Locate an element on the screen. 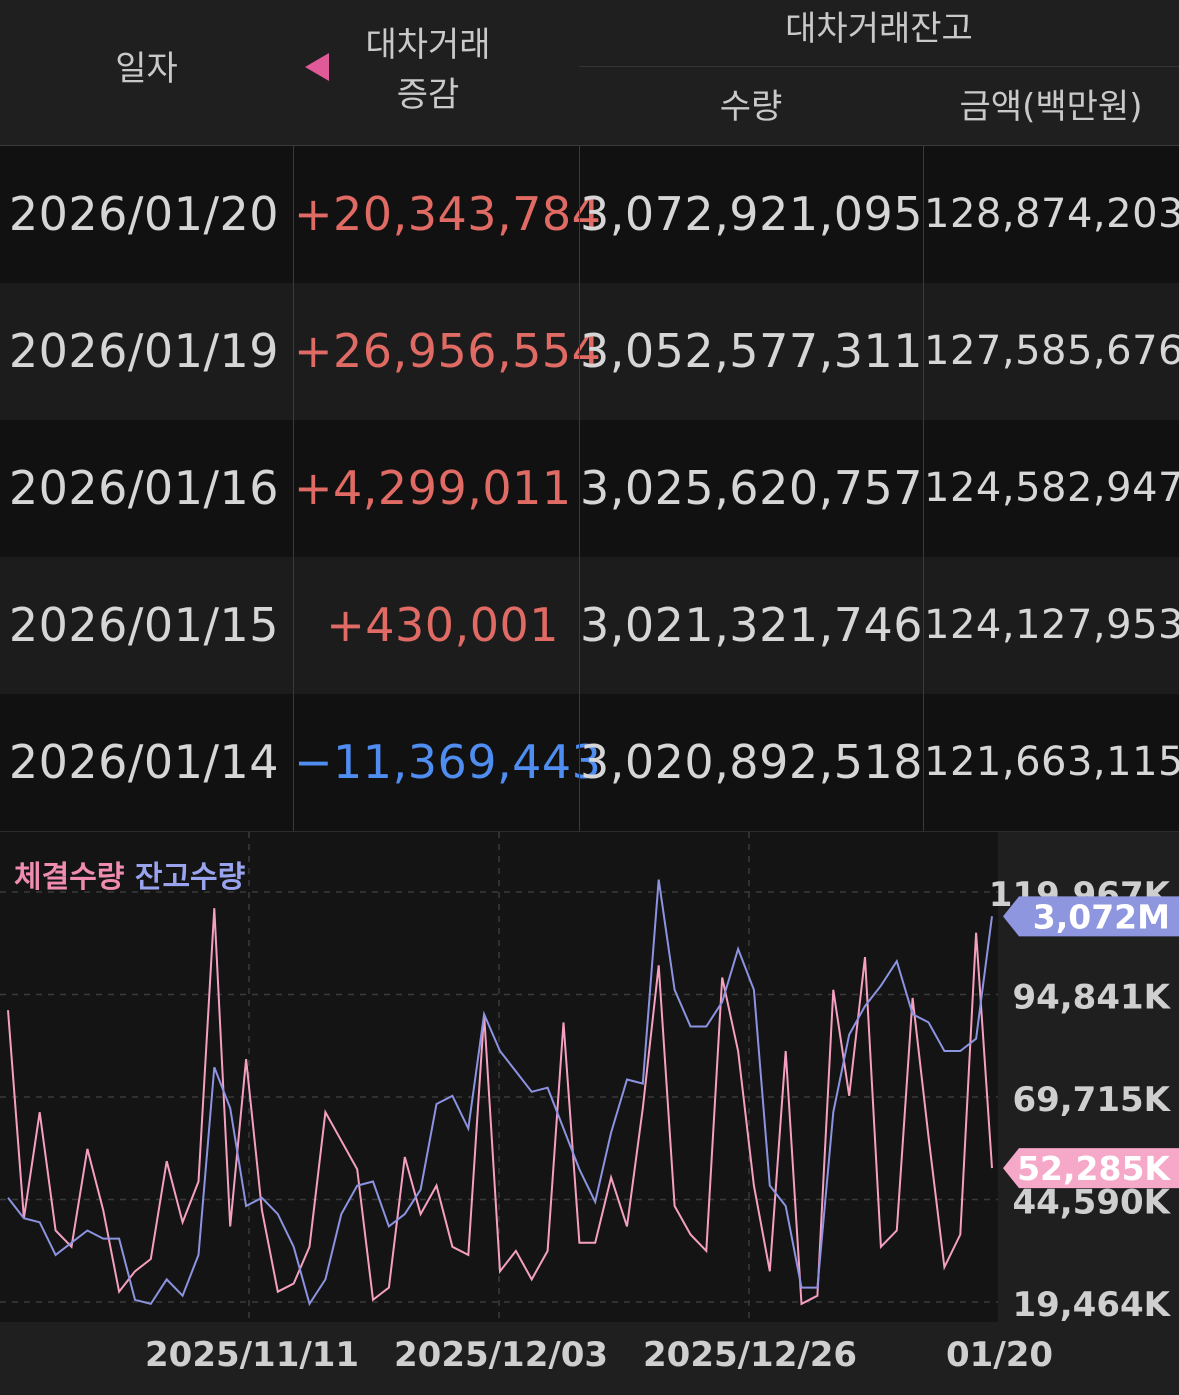  y-tick-label: 19,464K is located at coordinates (1091, 1303).